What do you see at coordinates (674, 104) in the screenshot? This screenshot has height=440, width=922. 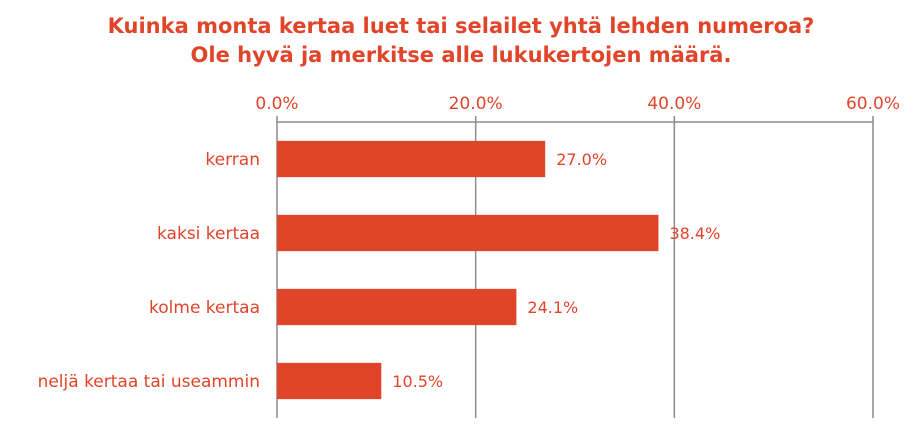 I see `tick-label: 40.0%` at bounding box center [674, 104].